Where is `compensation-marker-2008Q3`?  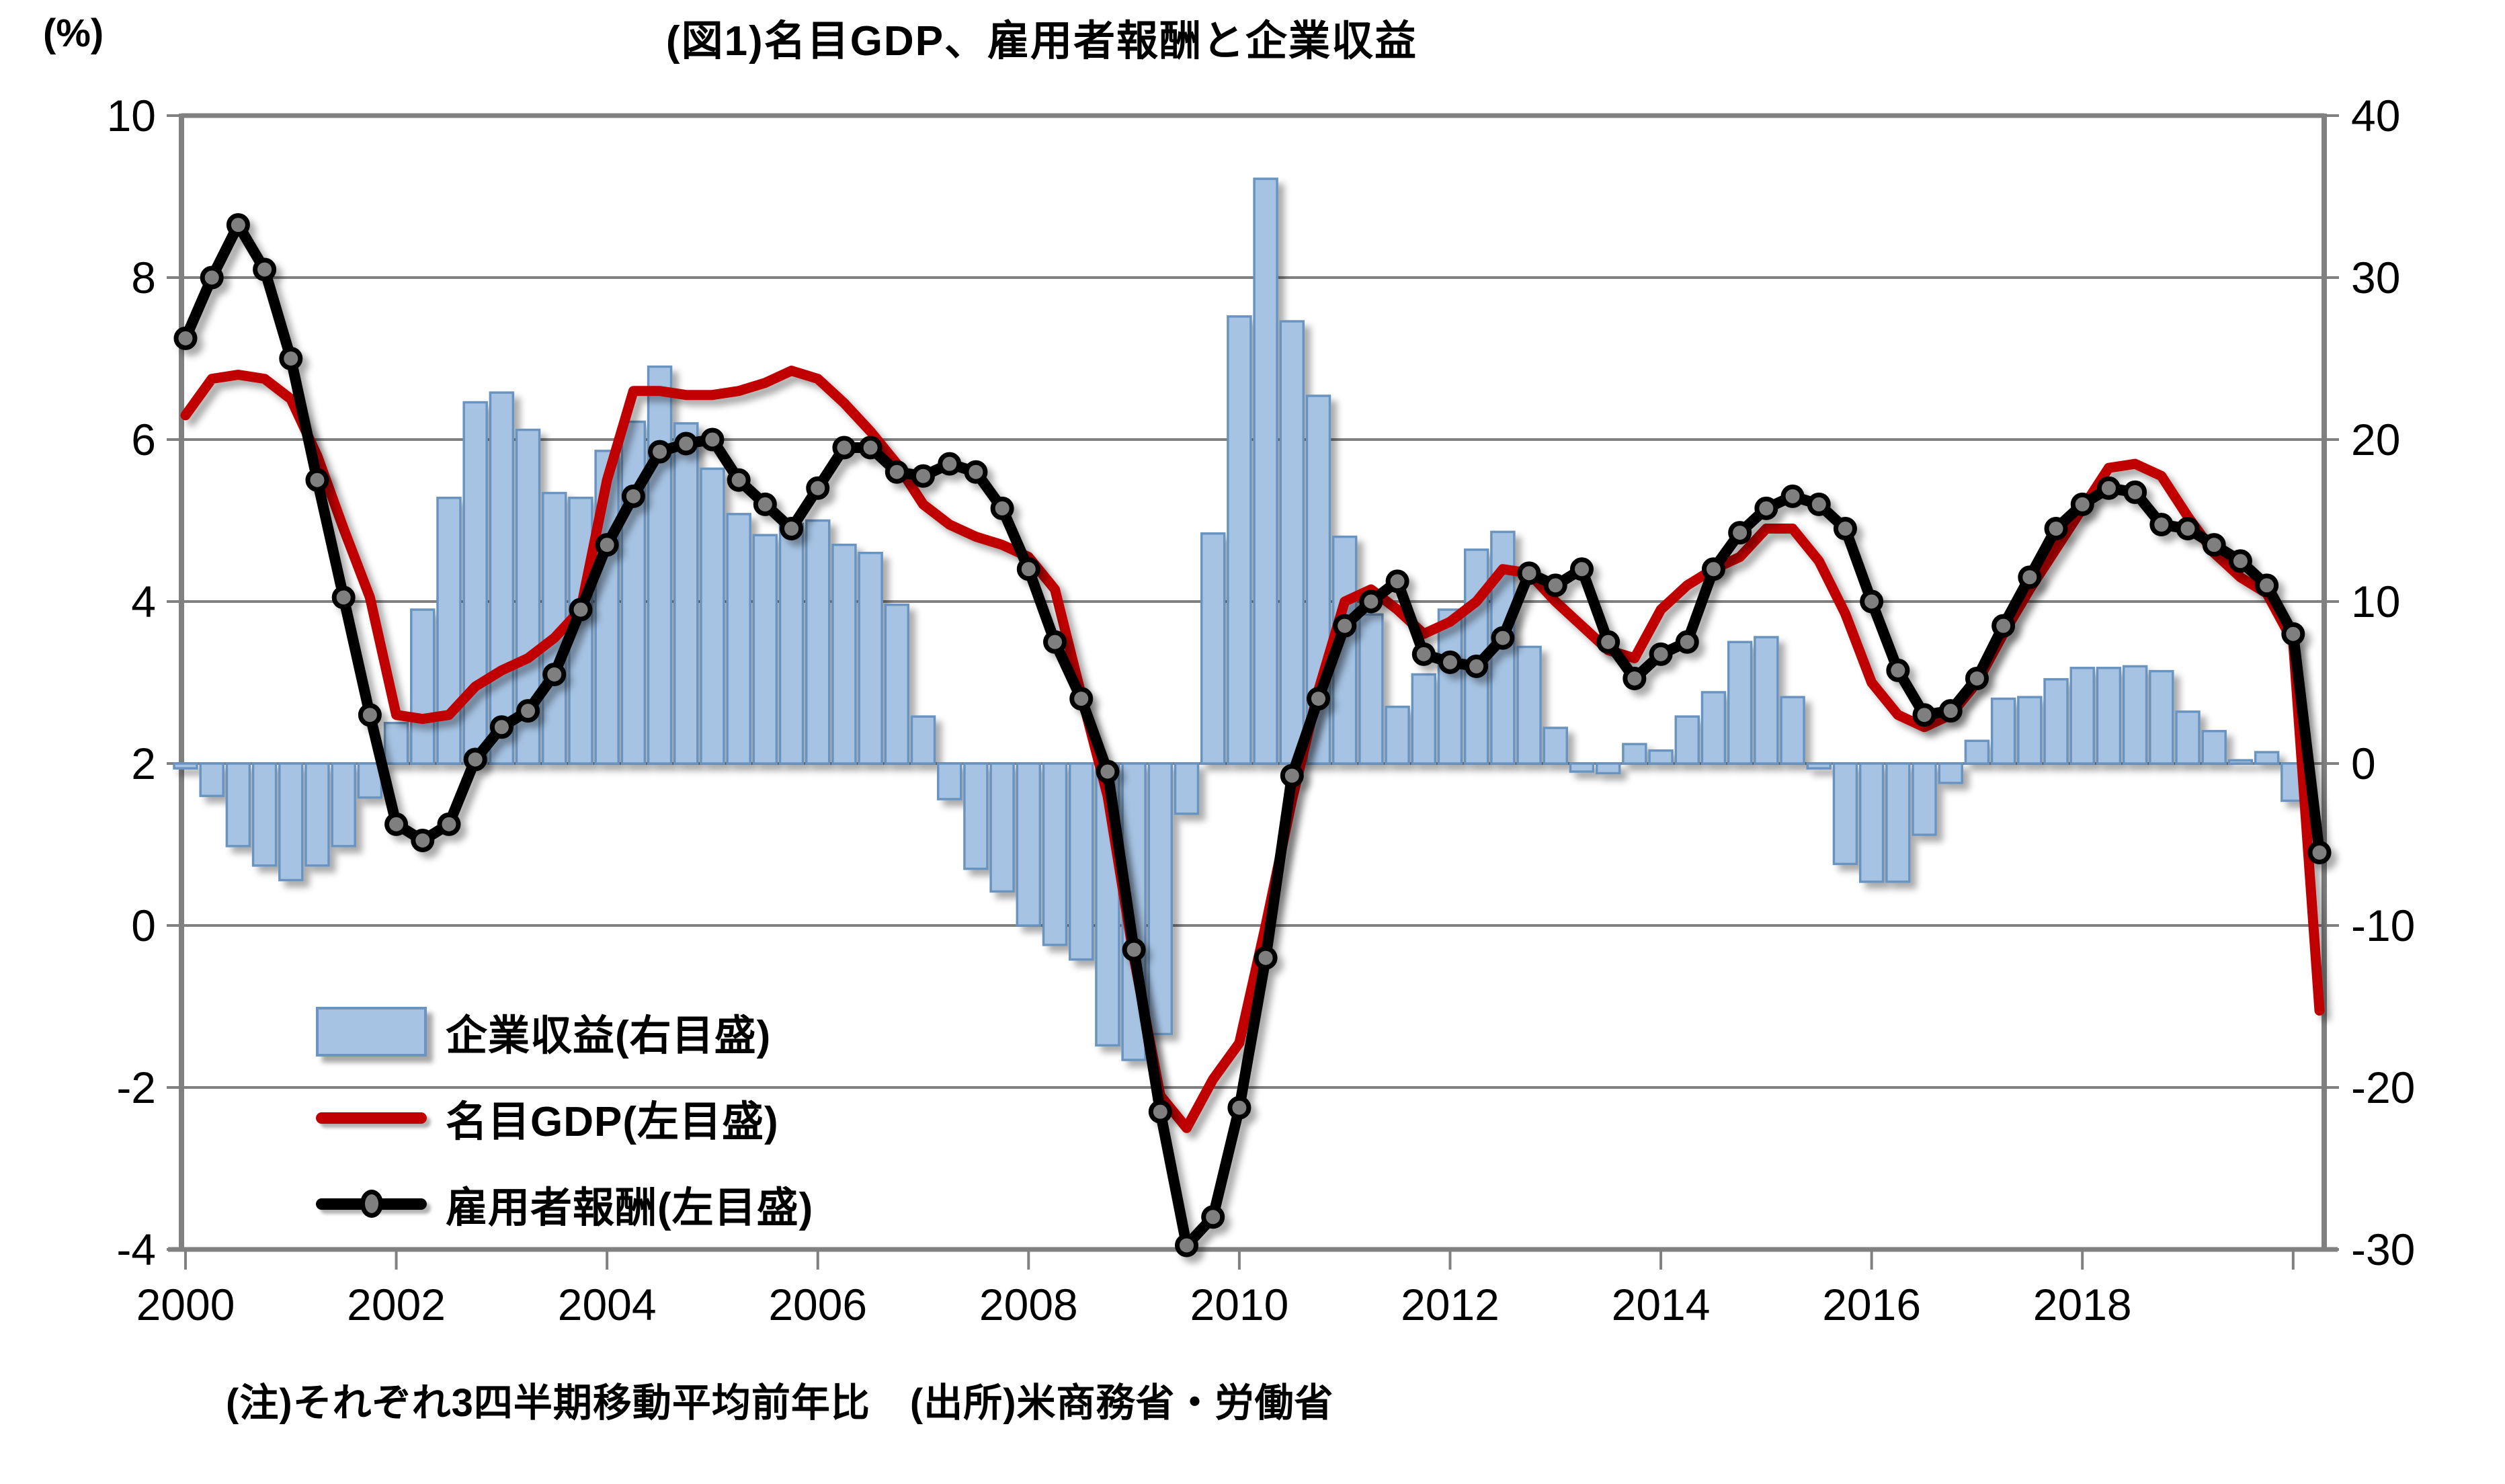
compensation-marker-2008Q3 is located at coordinates (1081, 699).